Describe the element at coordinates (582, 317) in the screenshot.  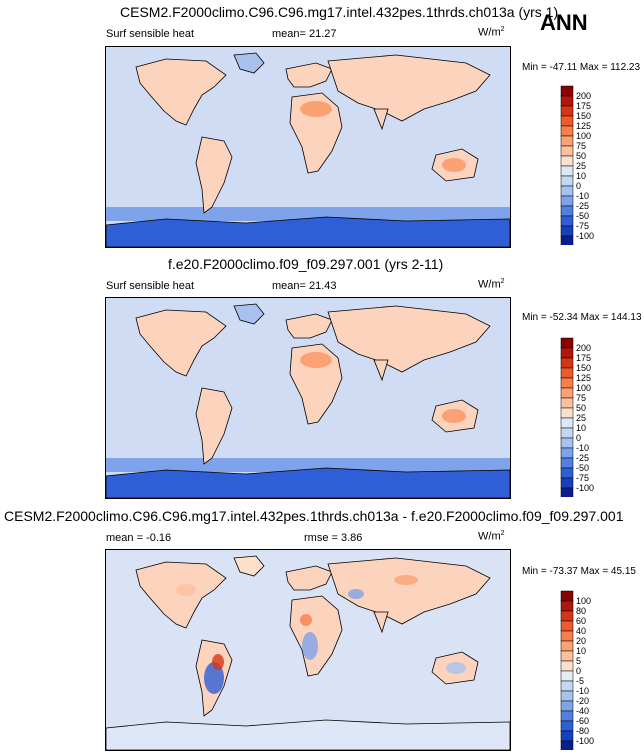
I see `panel2-minmax: Min = -52.34 Max = 144.13` at that location.